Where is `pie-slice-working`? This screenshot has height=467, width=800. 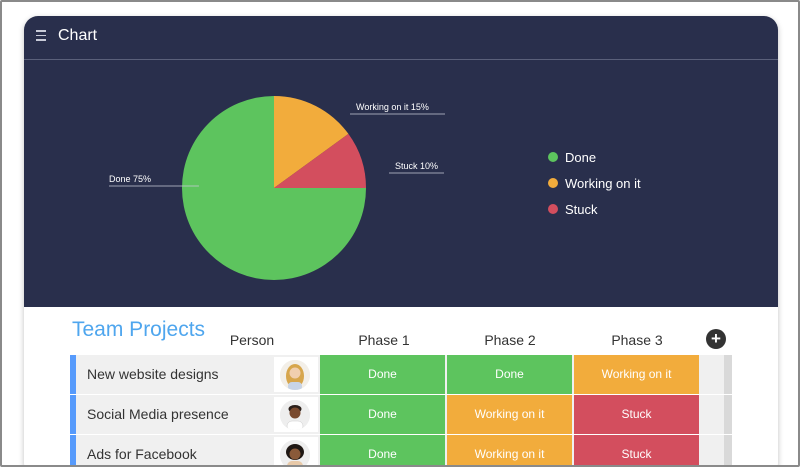
pie-slice-working is located at coordinates (311, 142).